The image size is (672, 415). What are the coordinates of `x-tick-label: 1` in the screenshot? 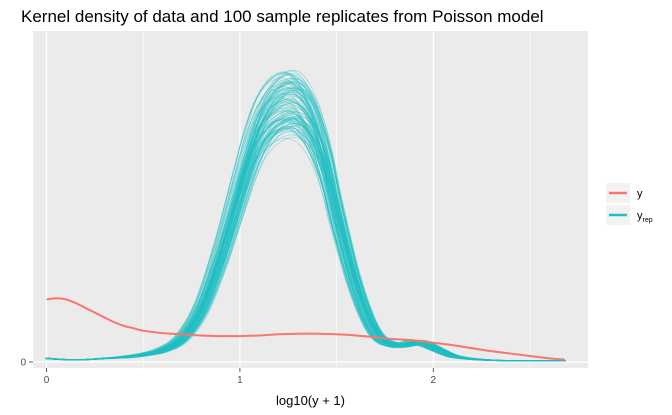 It's located at (240, 380).